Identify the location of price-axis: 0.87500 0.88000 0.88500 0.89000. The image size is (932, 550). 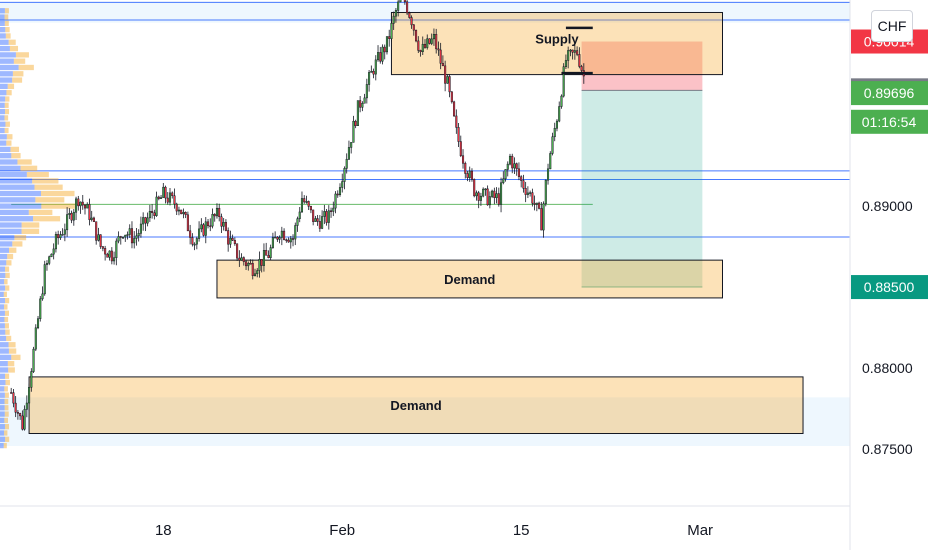
(887, 327).